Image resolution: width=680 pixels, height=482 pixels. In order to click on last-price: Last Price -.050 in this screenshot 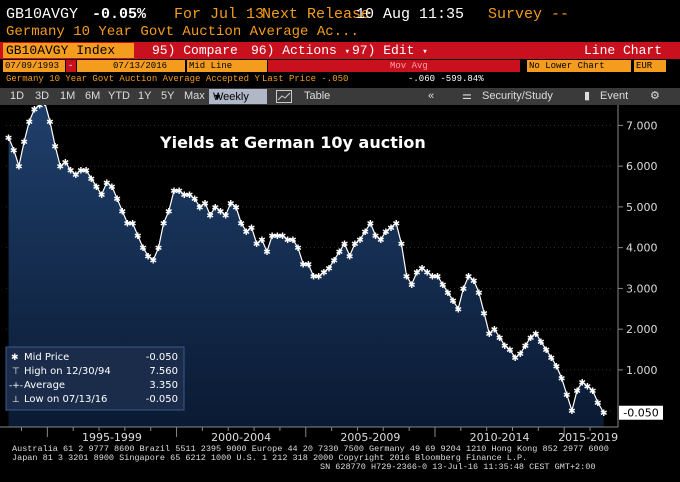, I will do `click(305, 79)`.